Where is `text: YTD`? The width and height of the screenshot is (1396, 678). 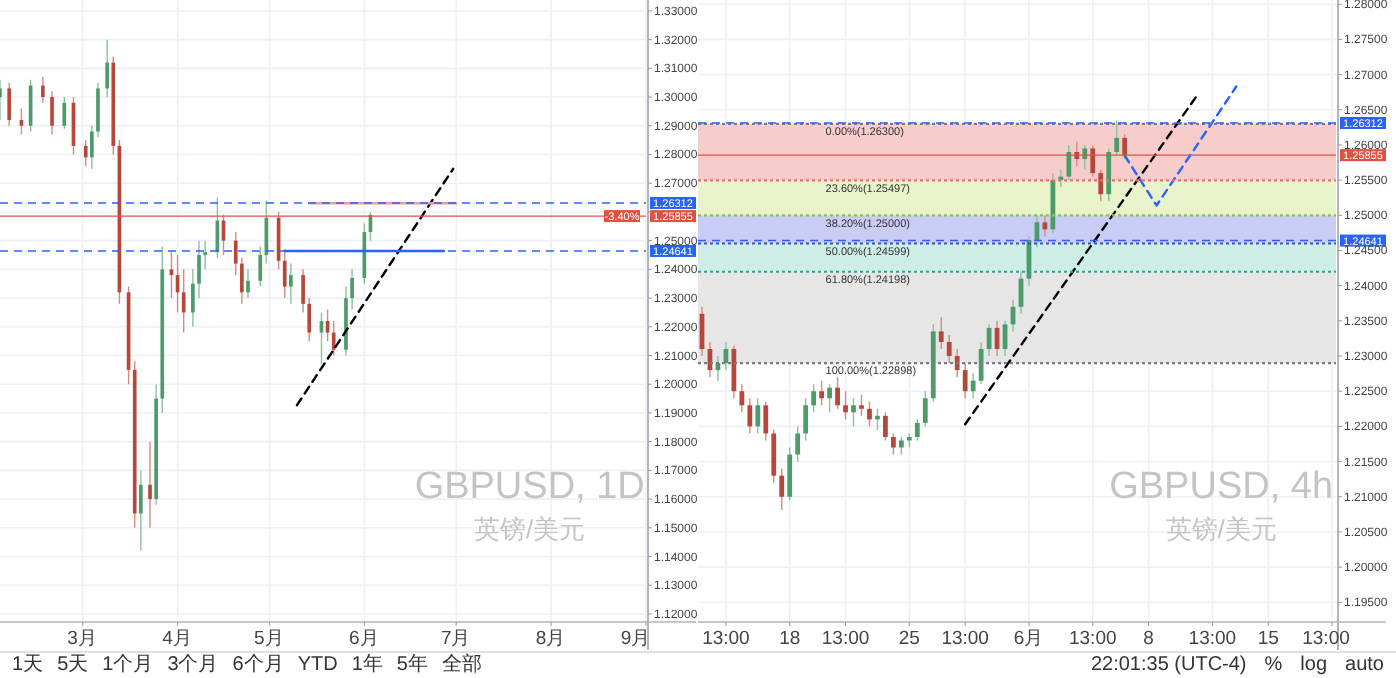 text: YTD is located at coordinates (317, 665).